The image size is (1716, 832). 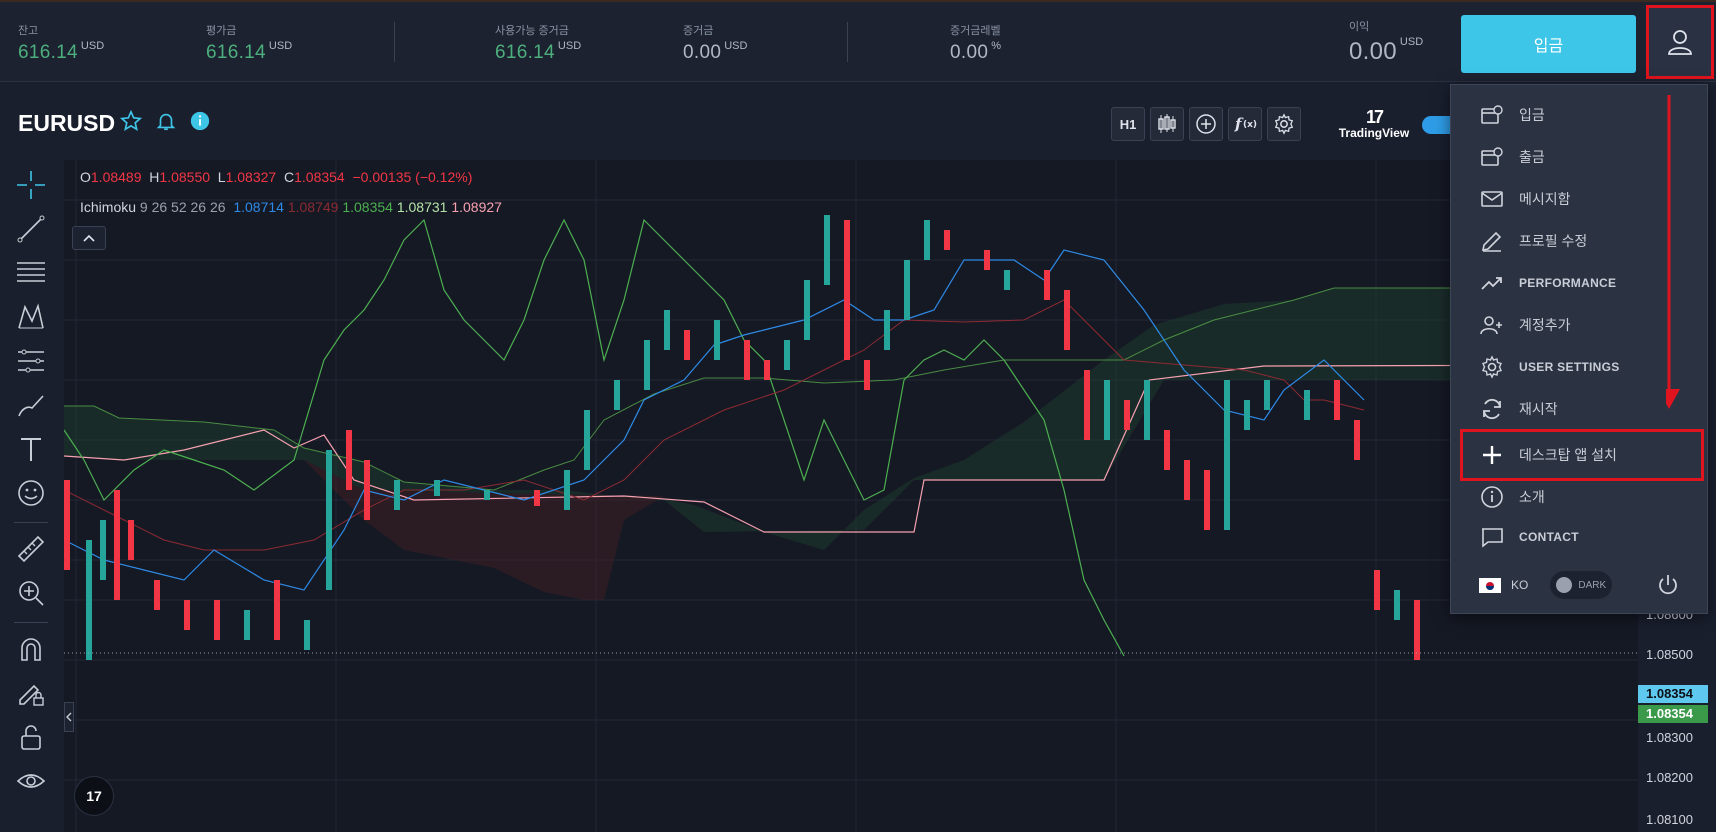 I want to click on menu-item-install-desktop-app: 데스크탑 앱 설치, so click(x=1582, y=455).